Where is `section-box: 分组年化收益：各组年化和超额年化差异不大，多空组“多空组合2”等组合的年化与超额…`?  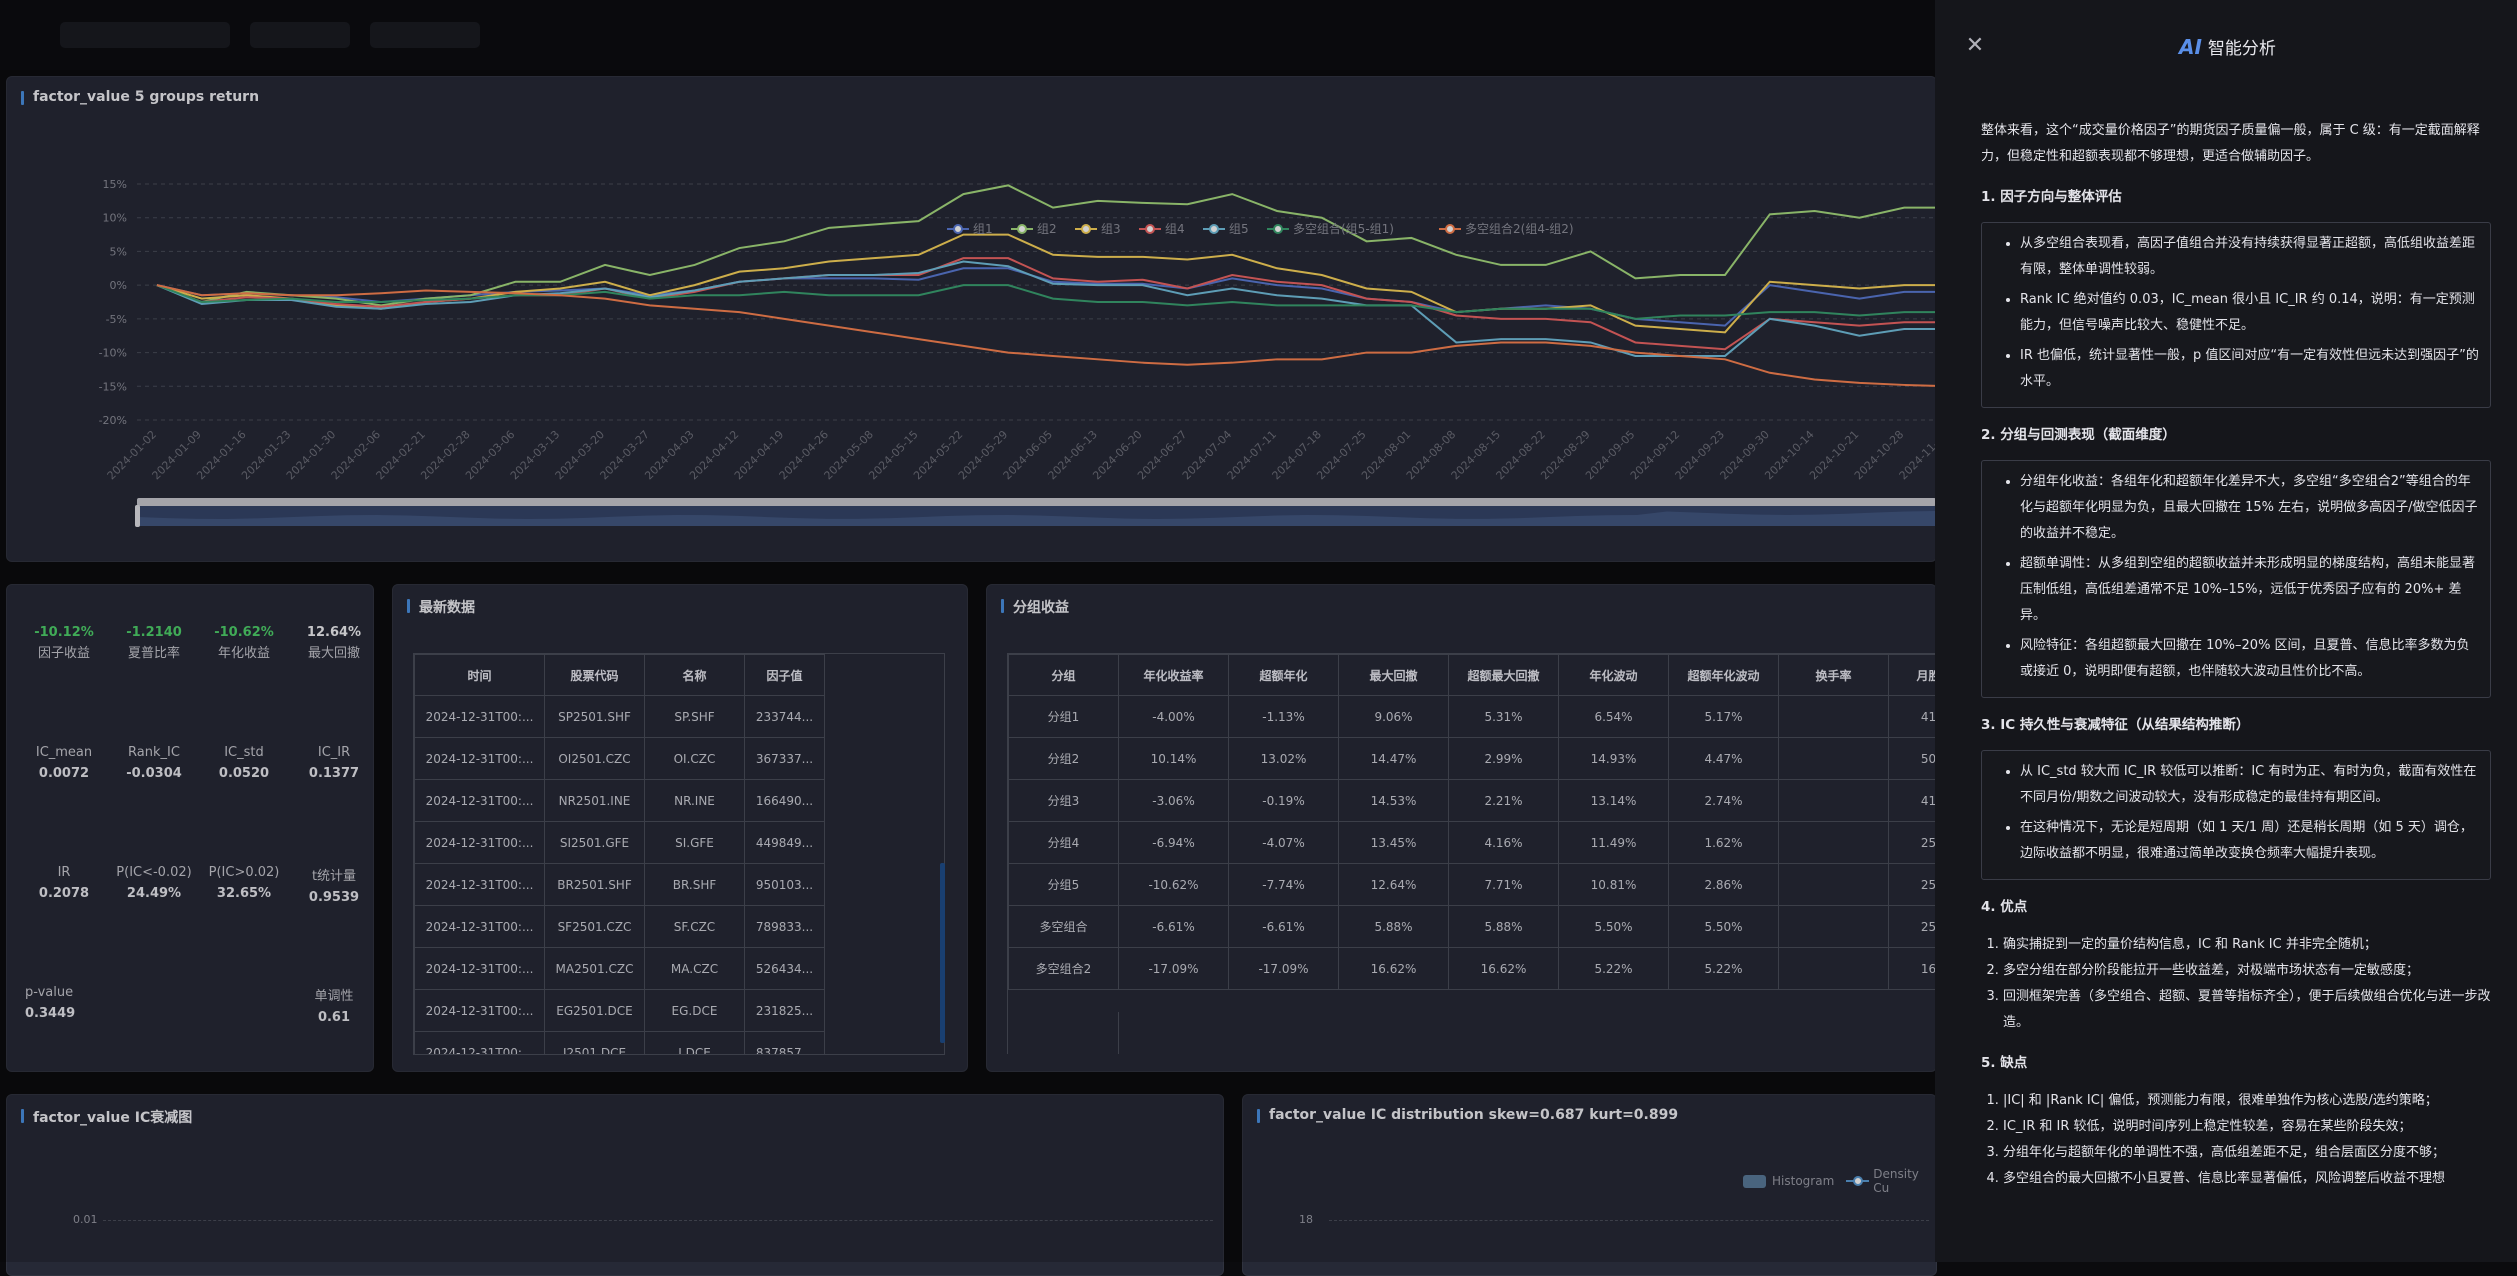
section-box: 分组年化收益：各组年化和超额年化差异不大，多空组“多空组合2”等组合的年化与超额… is located at coordinates (2236, 579).